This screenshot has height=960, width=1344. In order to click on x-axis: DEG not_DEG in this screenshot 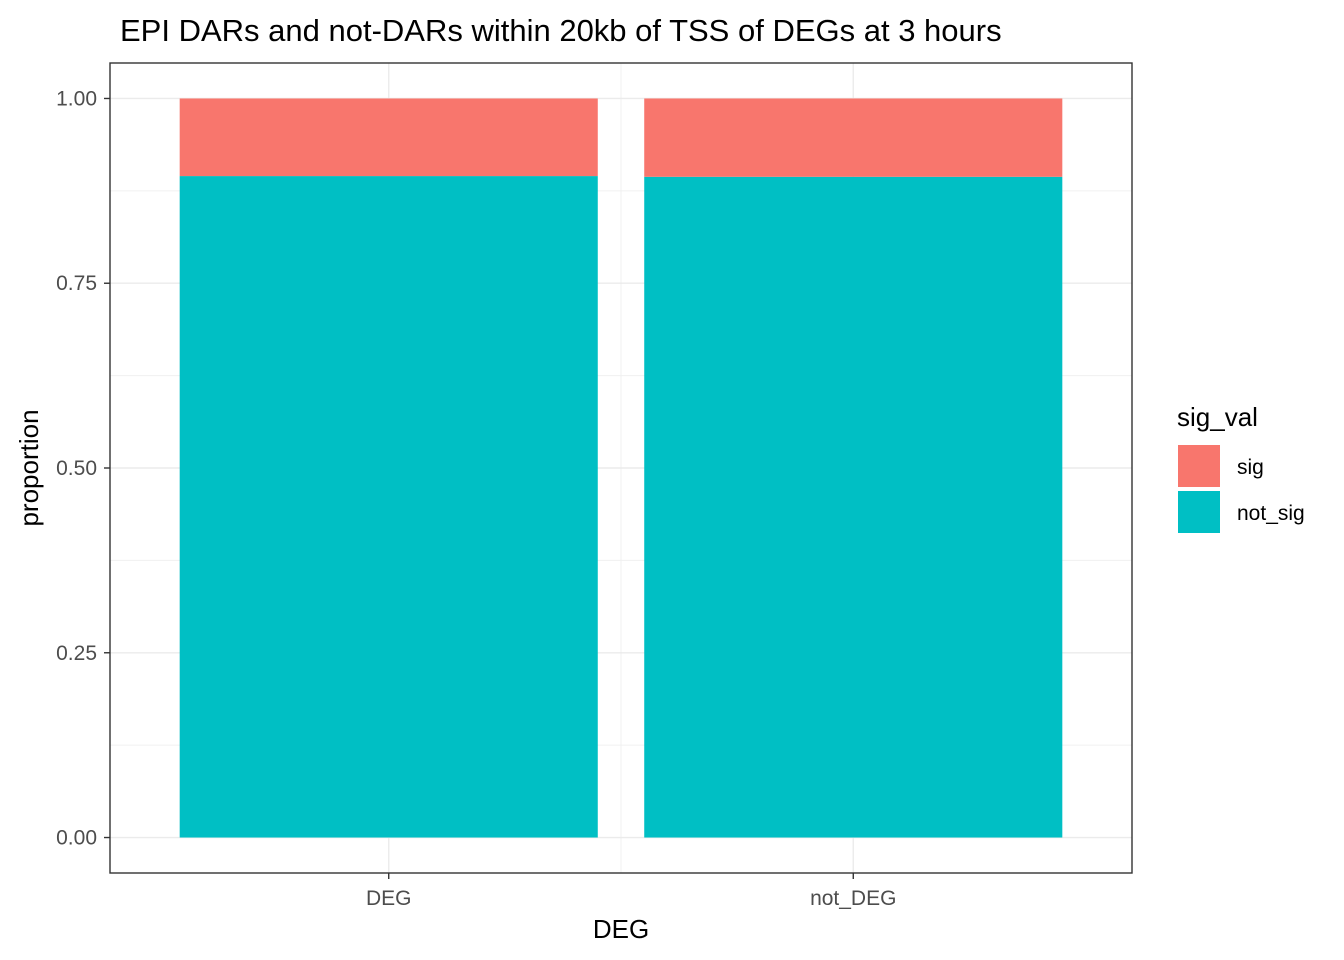, I will do `click(631, 891)`.